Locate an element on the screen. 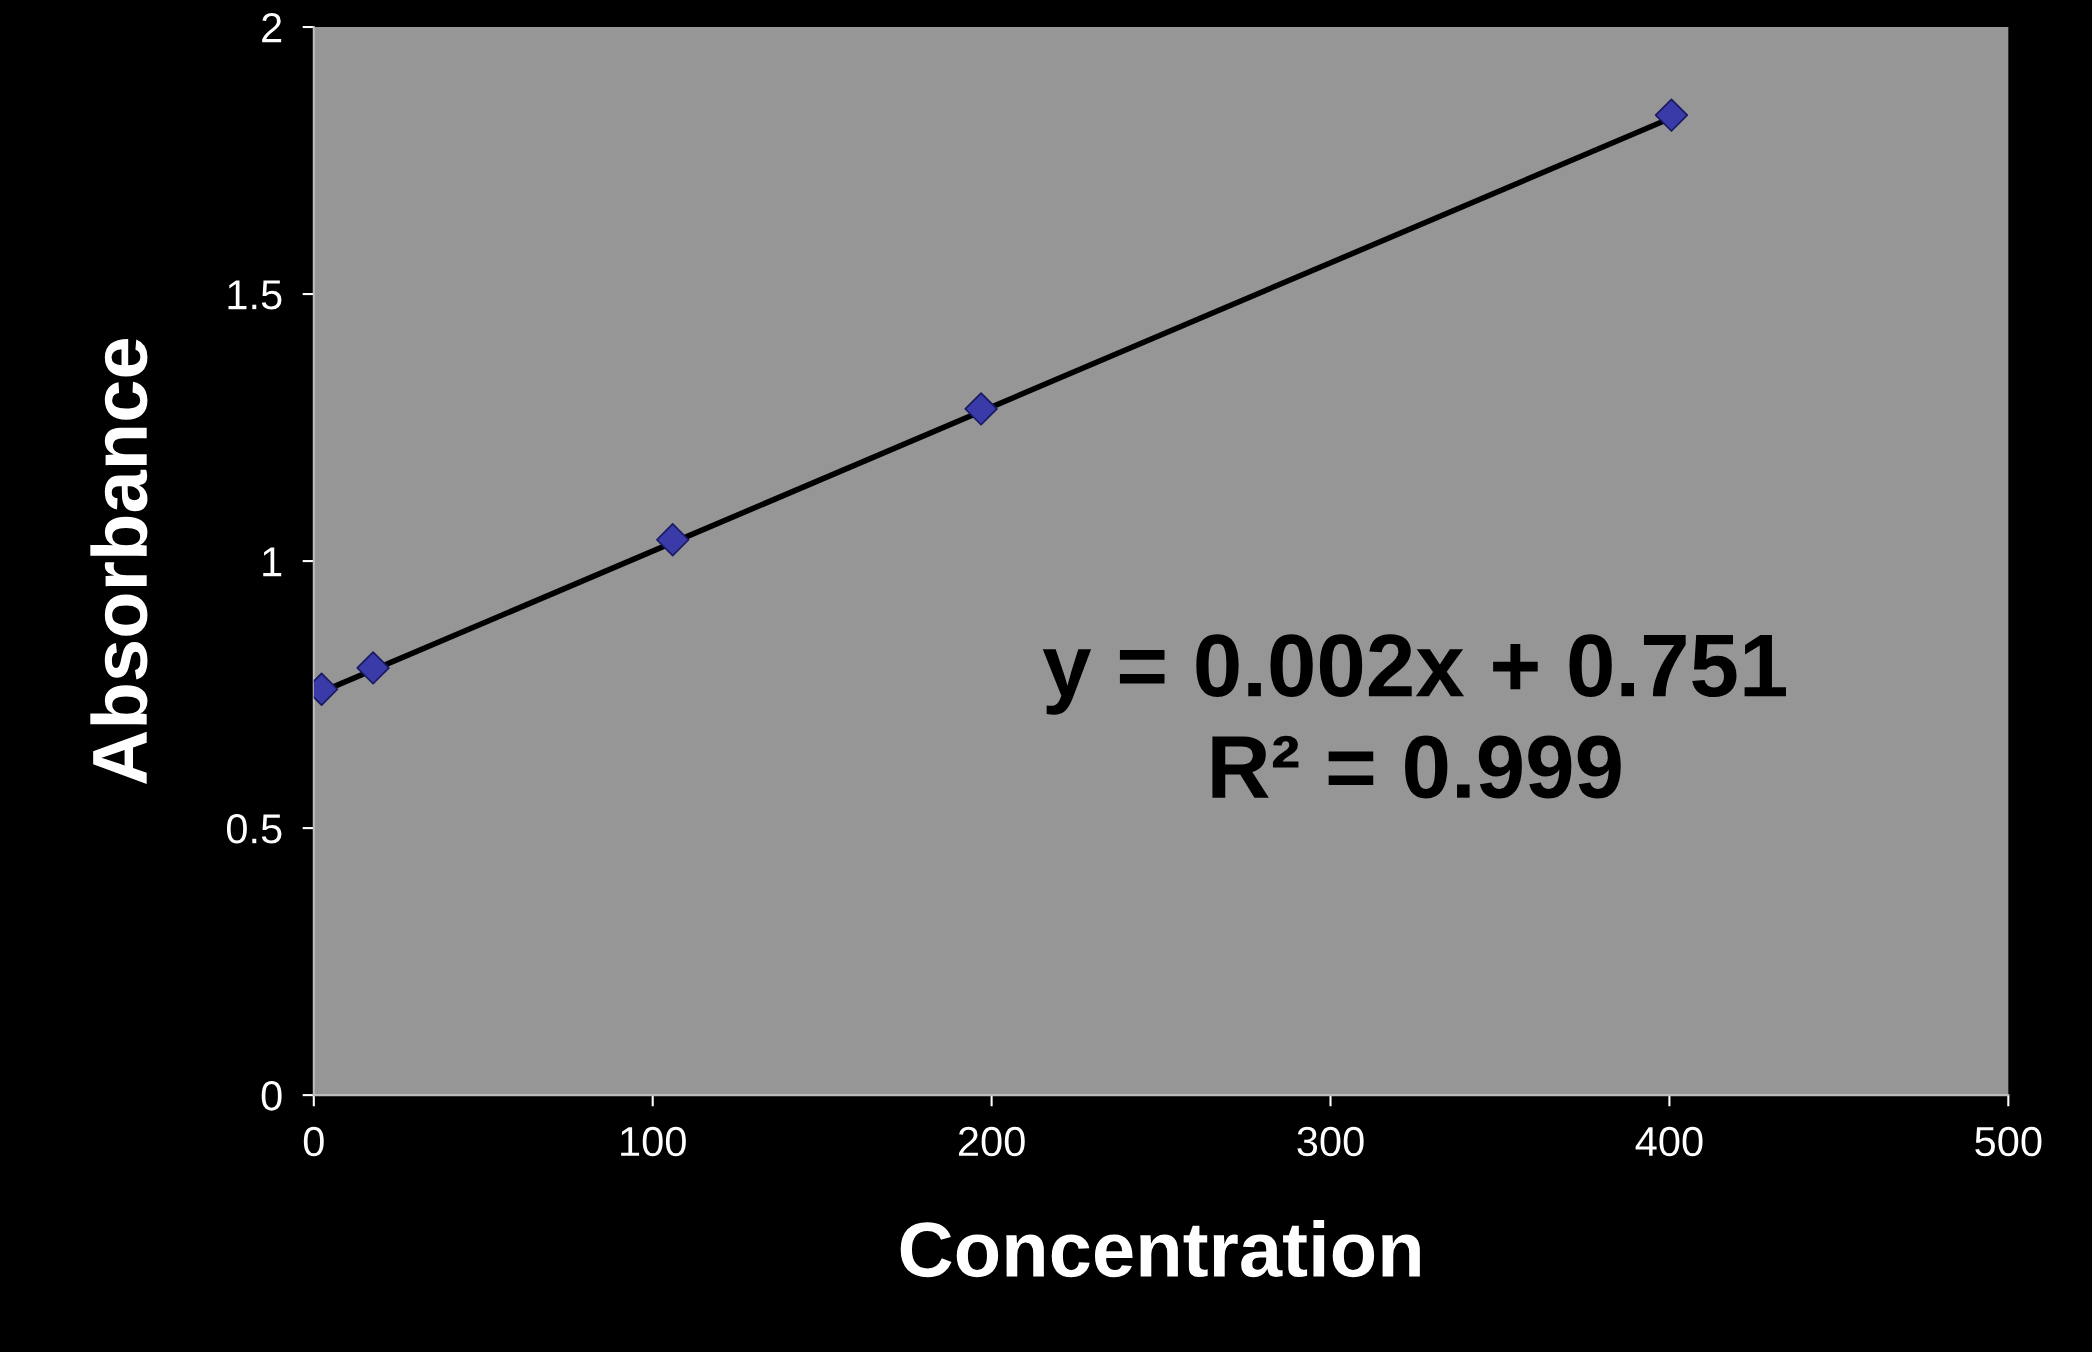 The height and width of the screenshot is (1352, 2092). x-axis-title: Concentration is located at coordinates (1160, 1249).